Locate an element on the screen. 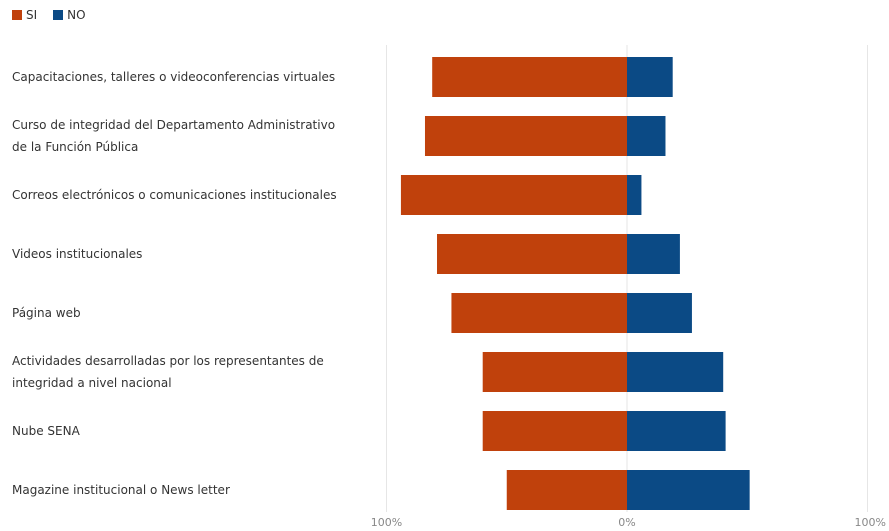 This screenshot has width=889, height=531. legend-label-si: SI is located at coordinates (32, 15).